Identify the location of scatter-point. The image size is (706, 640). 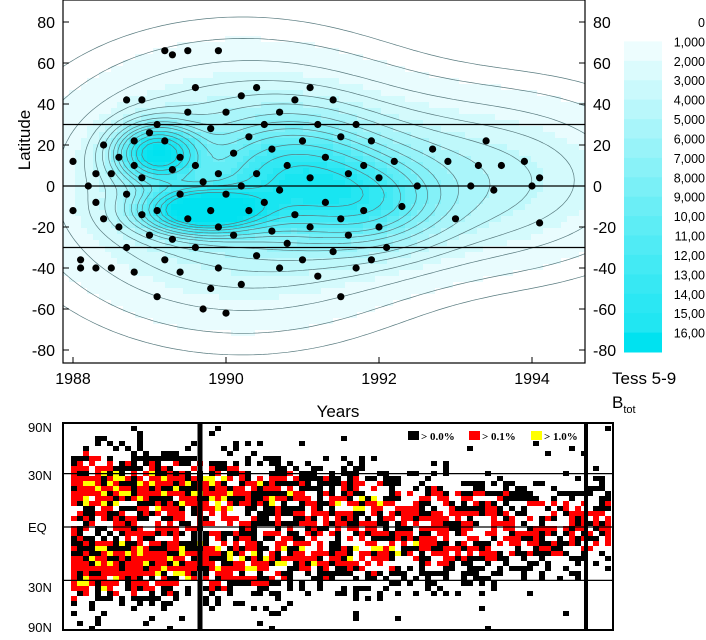
(287, 243).